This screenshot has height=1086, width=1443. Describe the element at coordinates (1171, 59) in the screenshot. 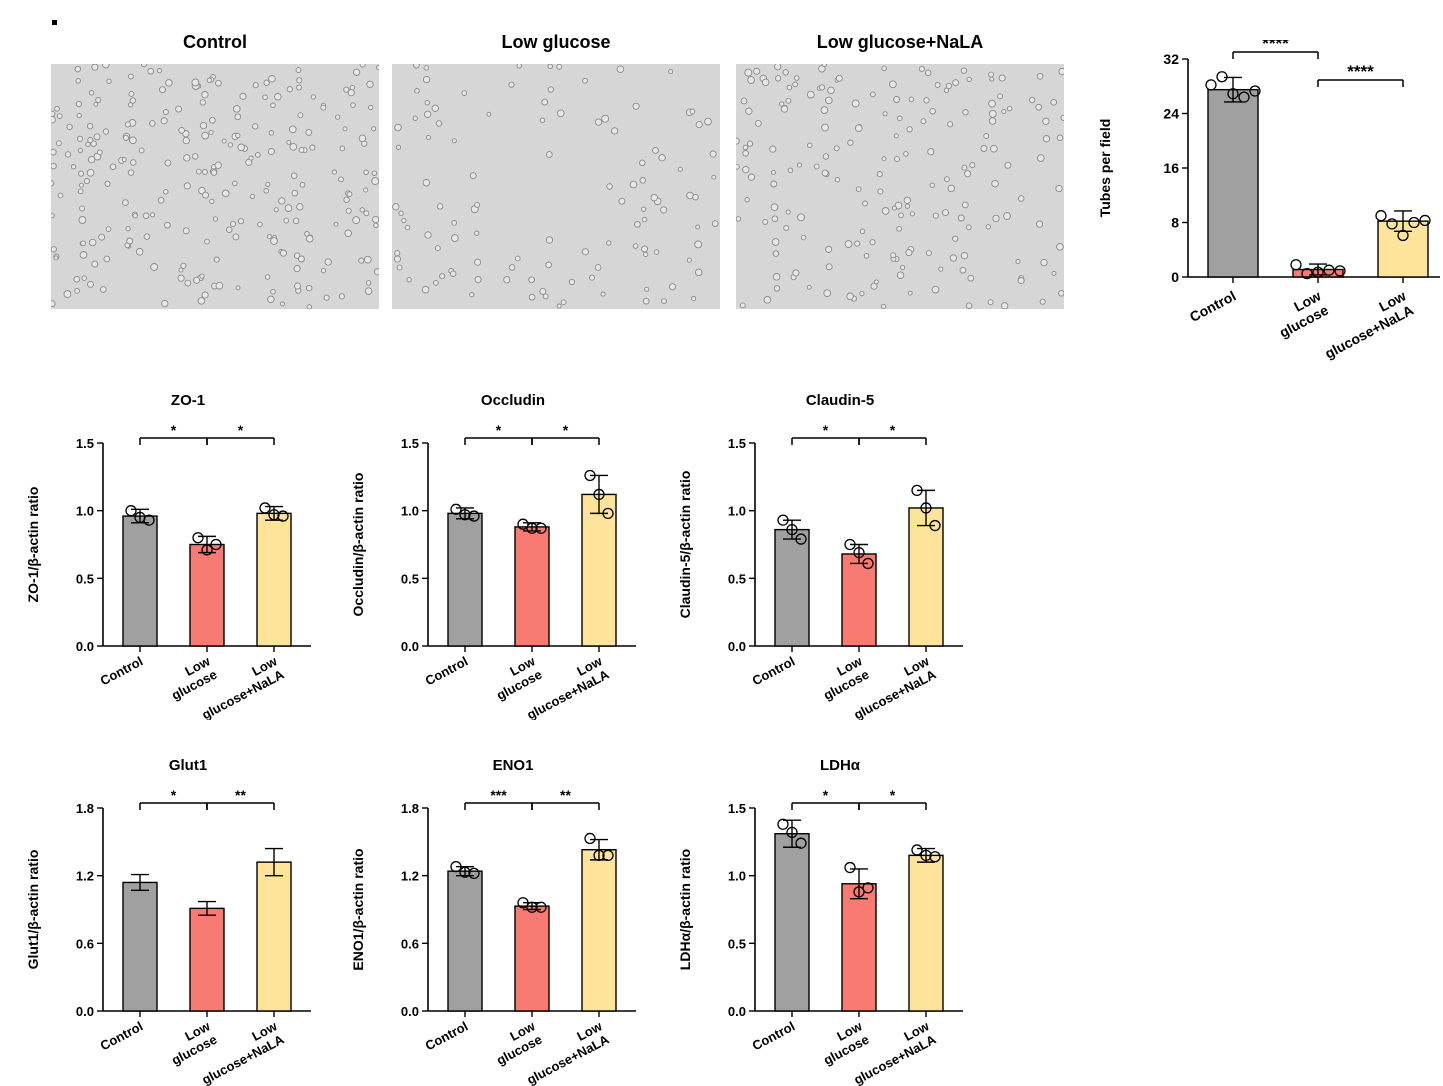

I see `y-tick-label: 32` at that location.